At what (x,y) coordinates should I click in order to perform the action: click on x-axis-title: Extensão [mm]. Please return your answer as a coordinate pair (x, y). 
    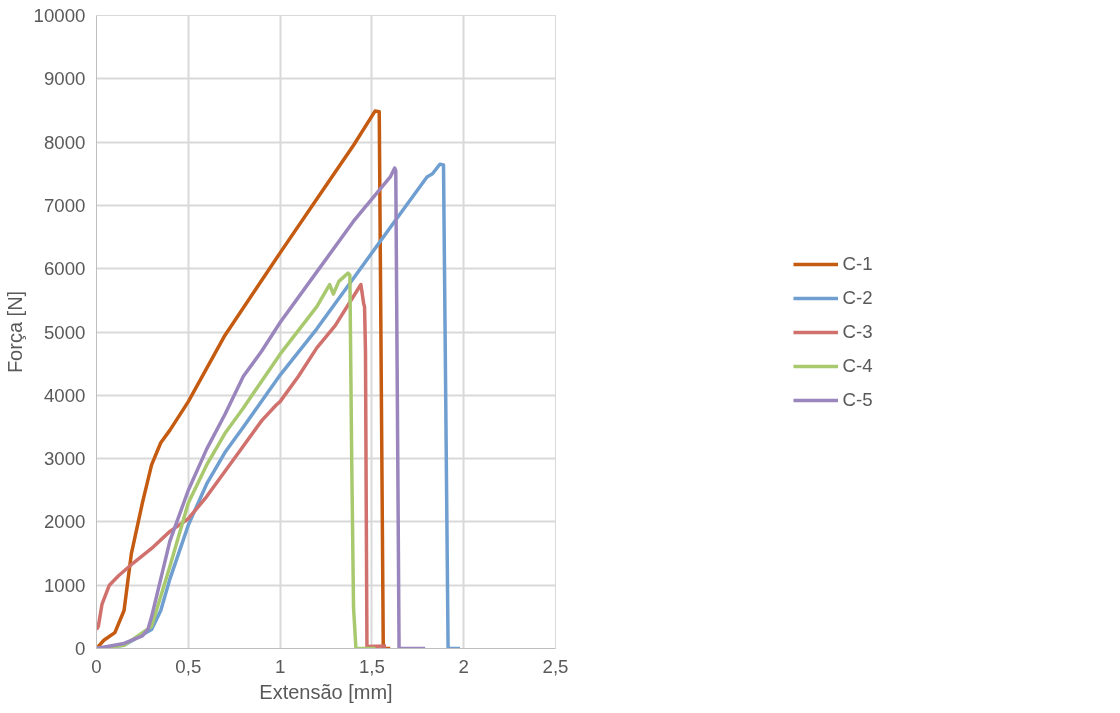
    Looking at the image, I should click on (326, 691).